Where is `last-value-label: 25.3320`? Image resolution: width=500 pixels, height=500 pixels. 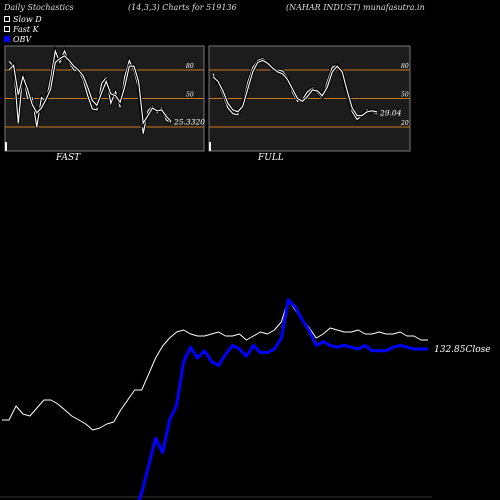 last-value-label: 25.3320 is located at coordinates (189, 121).